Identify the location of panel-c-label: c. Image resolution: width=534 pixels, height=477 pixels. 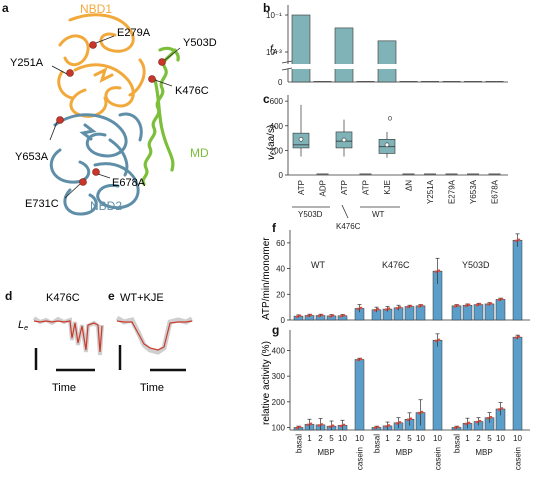
(266, 99).